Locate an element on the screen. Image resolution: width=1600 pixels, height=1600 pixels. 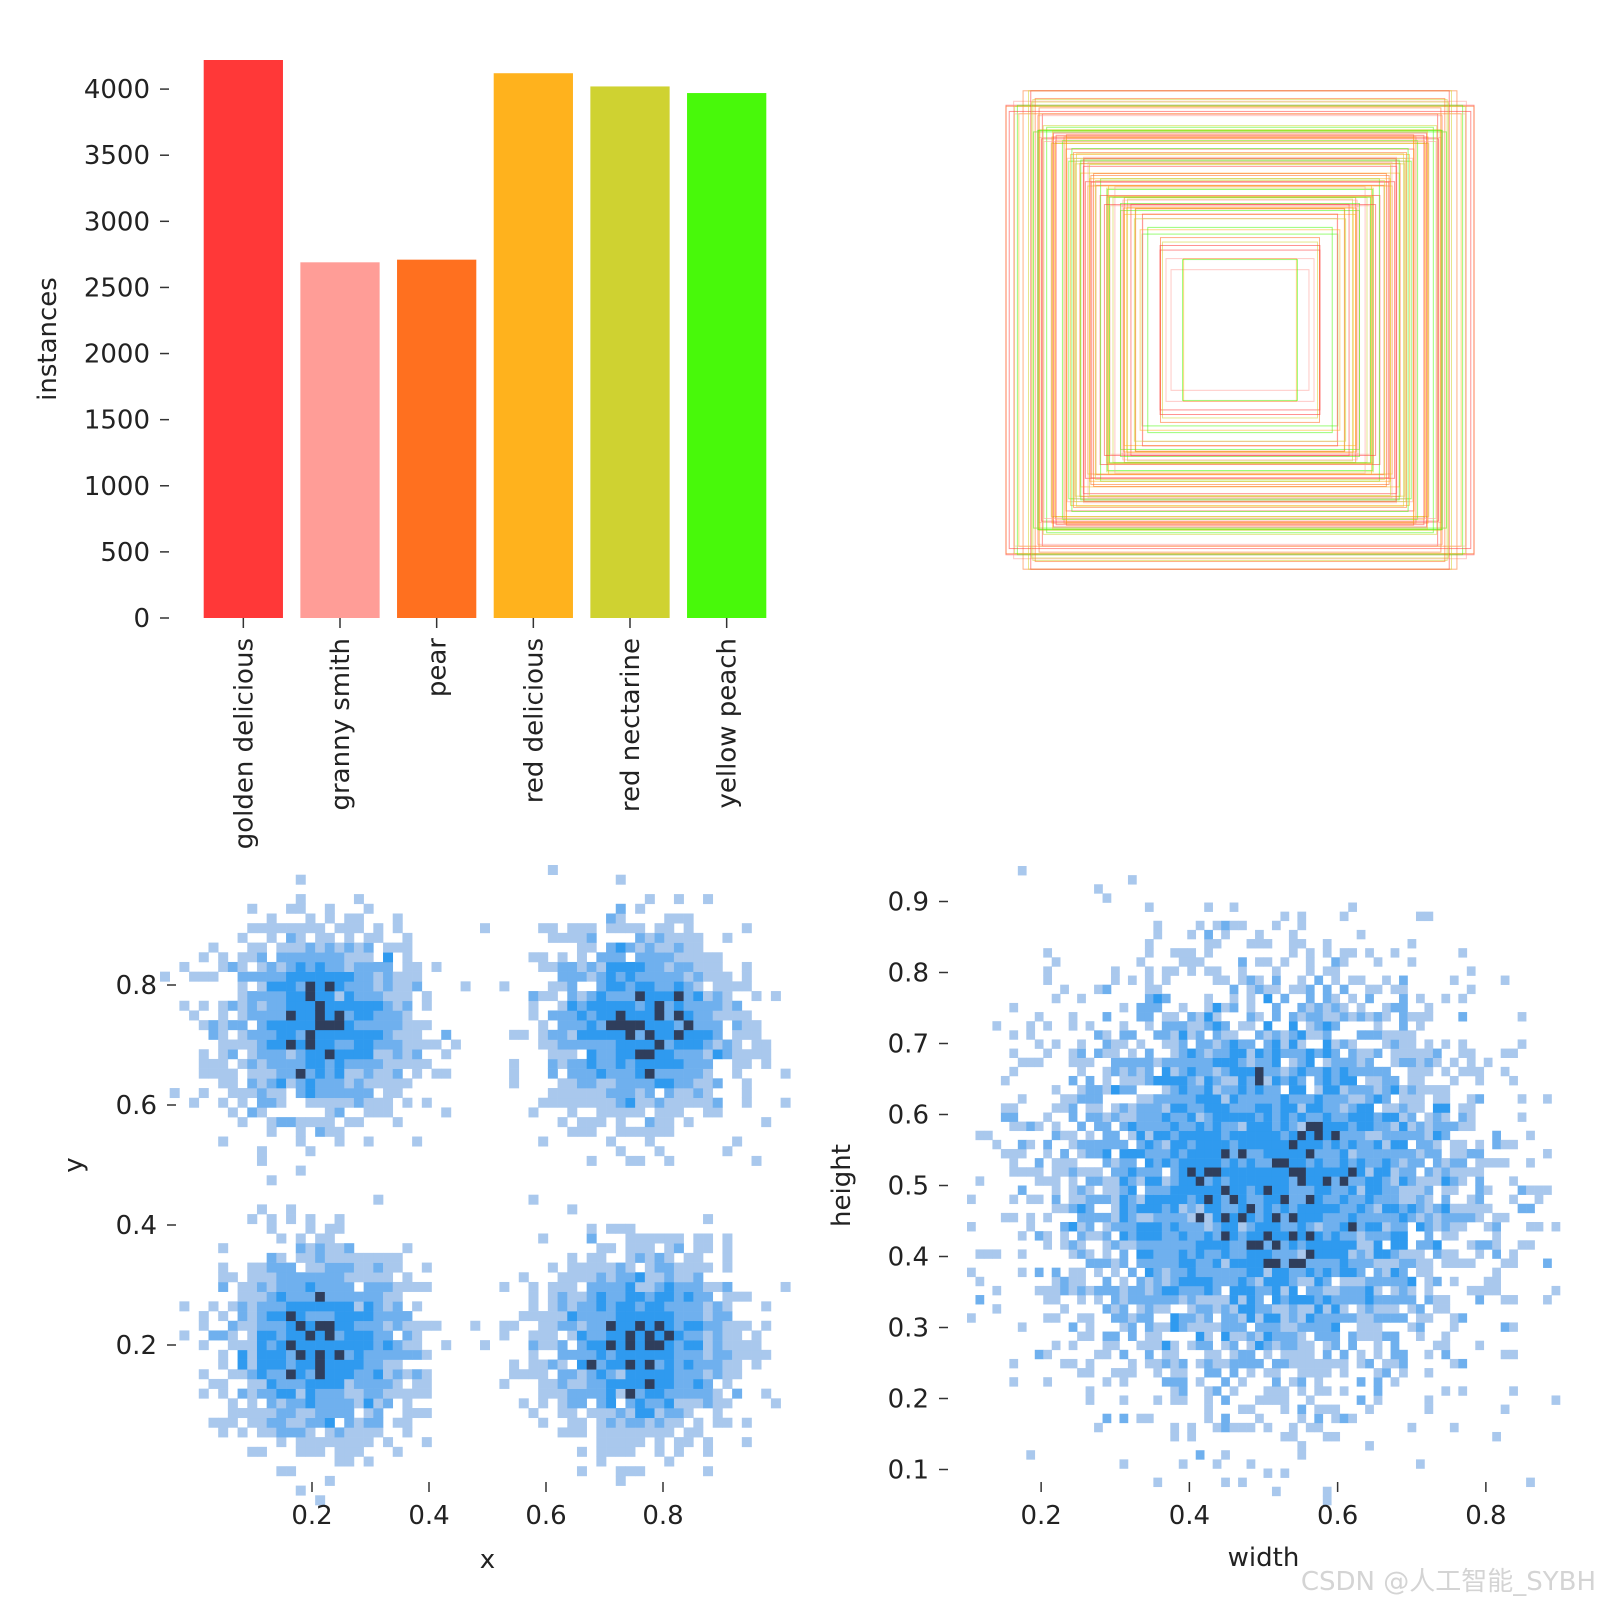
bar is located at coordinates (243, 339).